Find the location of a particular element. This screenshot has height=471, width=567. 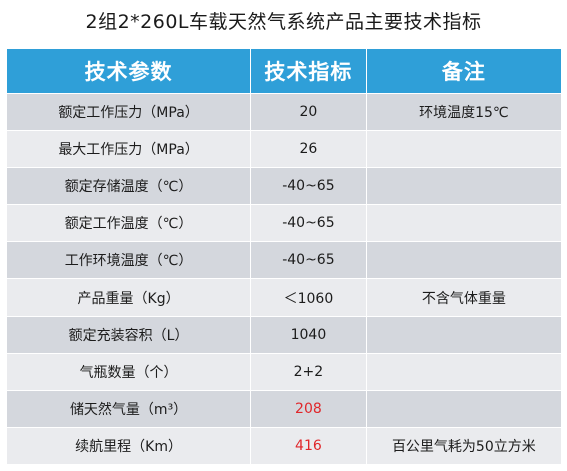

param-cell: 储天然气量（m³） is located at coordinates (129, 408).